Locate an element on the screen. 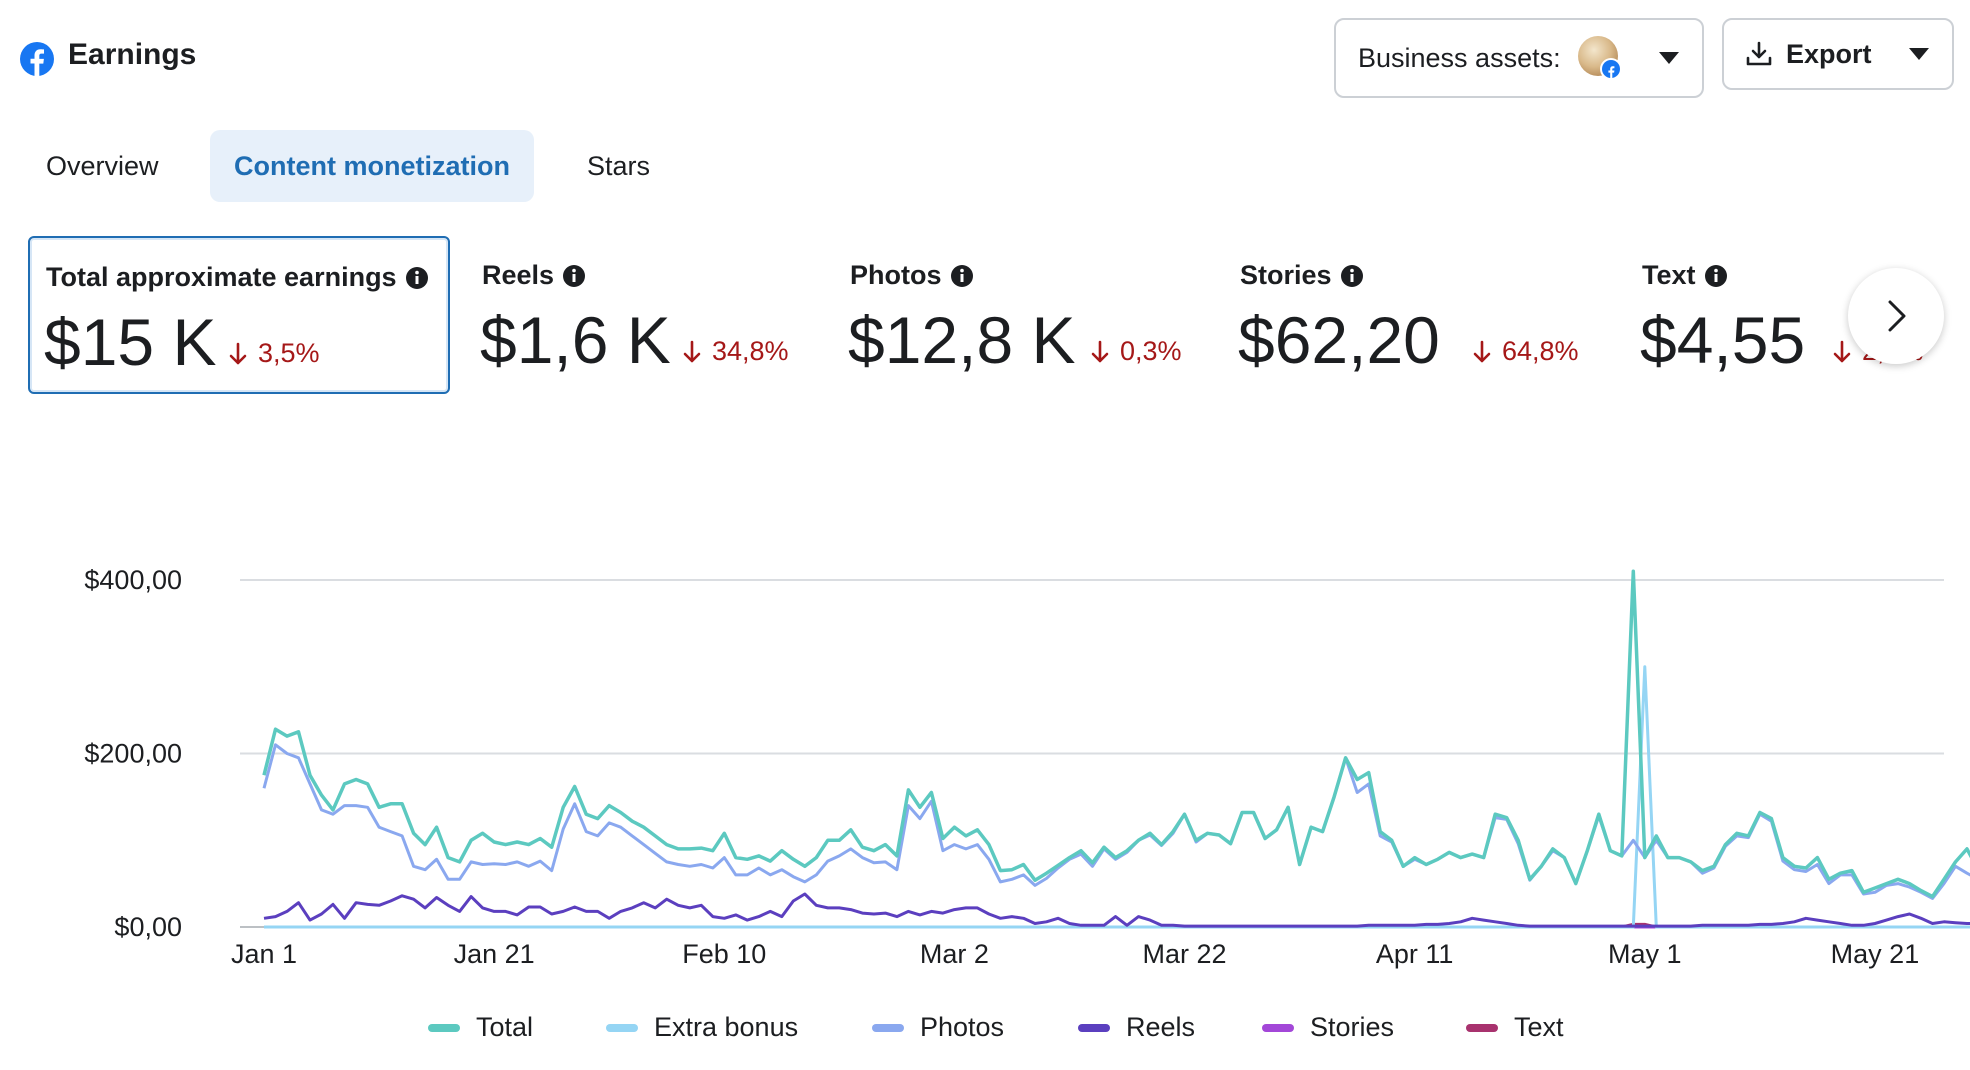  legend-item-reels: Reels is located at coordinates (1136, 1027).